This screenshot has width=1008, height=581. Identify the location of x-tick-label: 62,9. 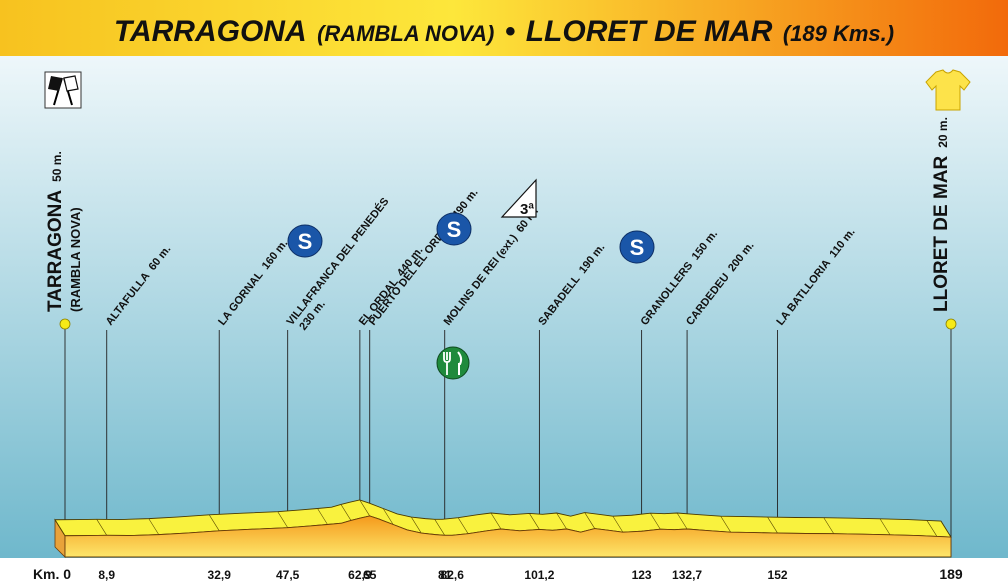
(360, 574).